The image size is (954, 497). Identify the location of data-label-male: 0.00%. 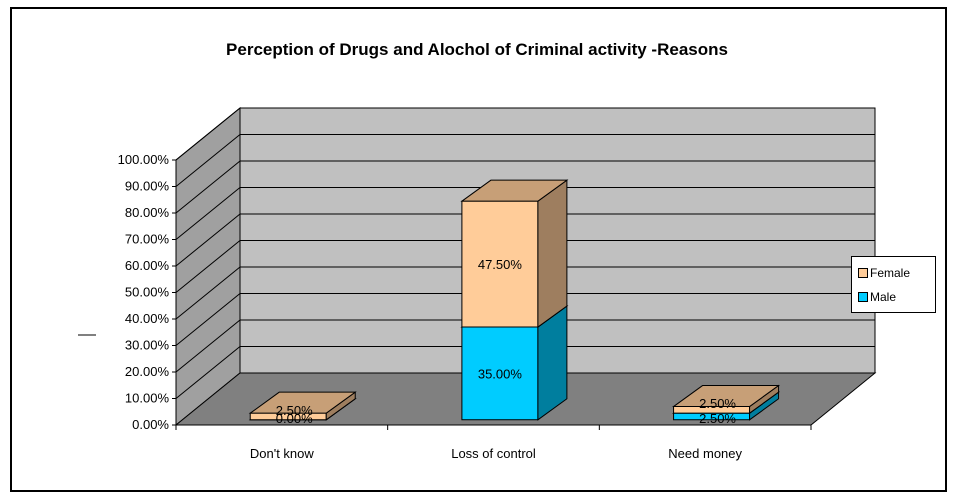
(294, 418).